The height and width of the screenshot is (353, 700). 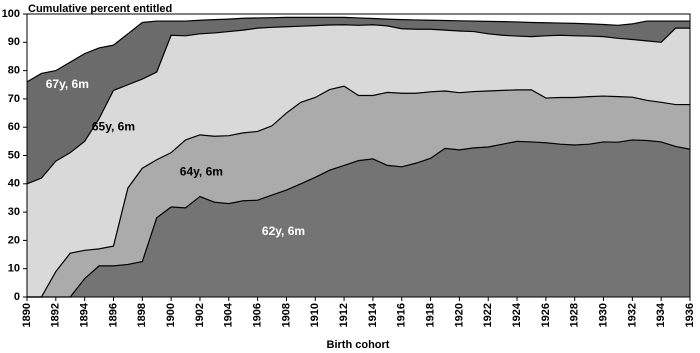 What do you see at coordinates (575, 315) in the screenshot?
I see `x-tick-label: 1928` at bounding box center [575, 315].